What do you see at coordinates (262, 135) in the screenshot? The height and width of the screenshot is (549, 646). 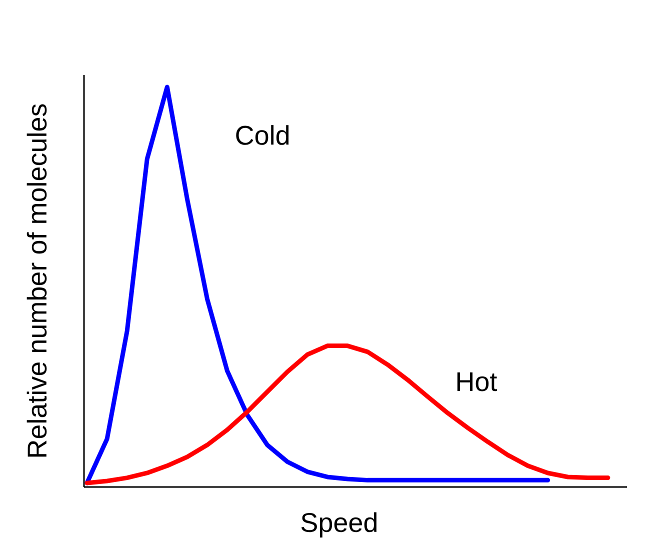 I see `text: Cold` at bounding box center [262, 135].